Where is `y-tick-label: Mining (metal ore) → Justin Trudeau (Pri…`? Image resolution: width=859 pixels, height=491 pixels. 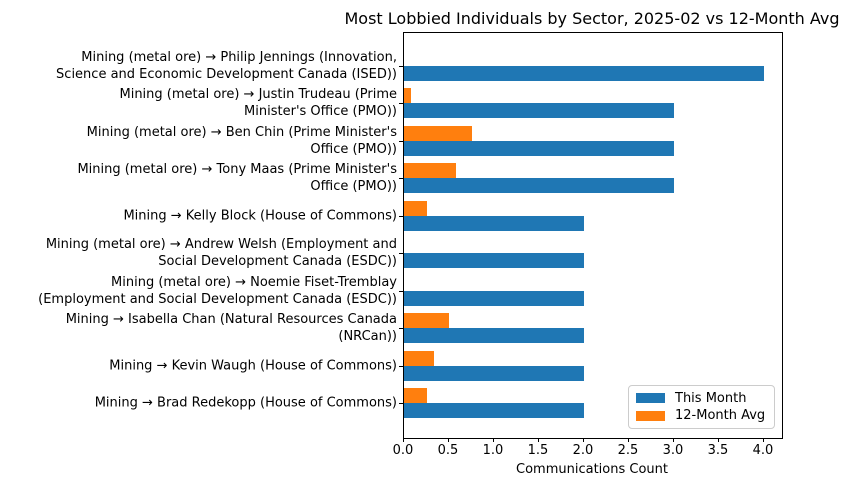
y-tick-label: Mining (metal ore) → Justin Trudeau (Pri… is located at coordinates (258, 103).